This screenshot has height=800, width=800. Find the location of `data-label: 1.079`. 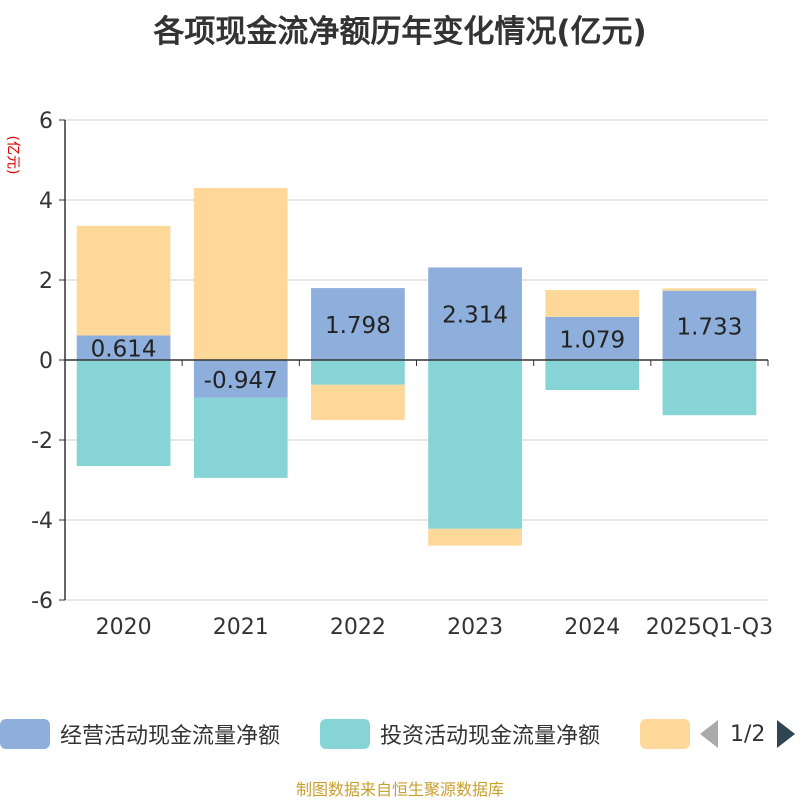

data-label: 1.079 is located at coordinates (592, 340).